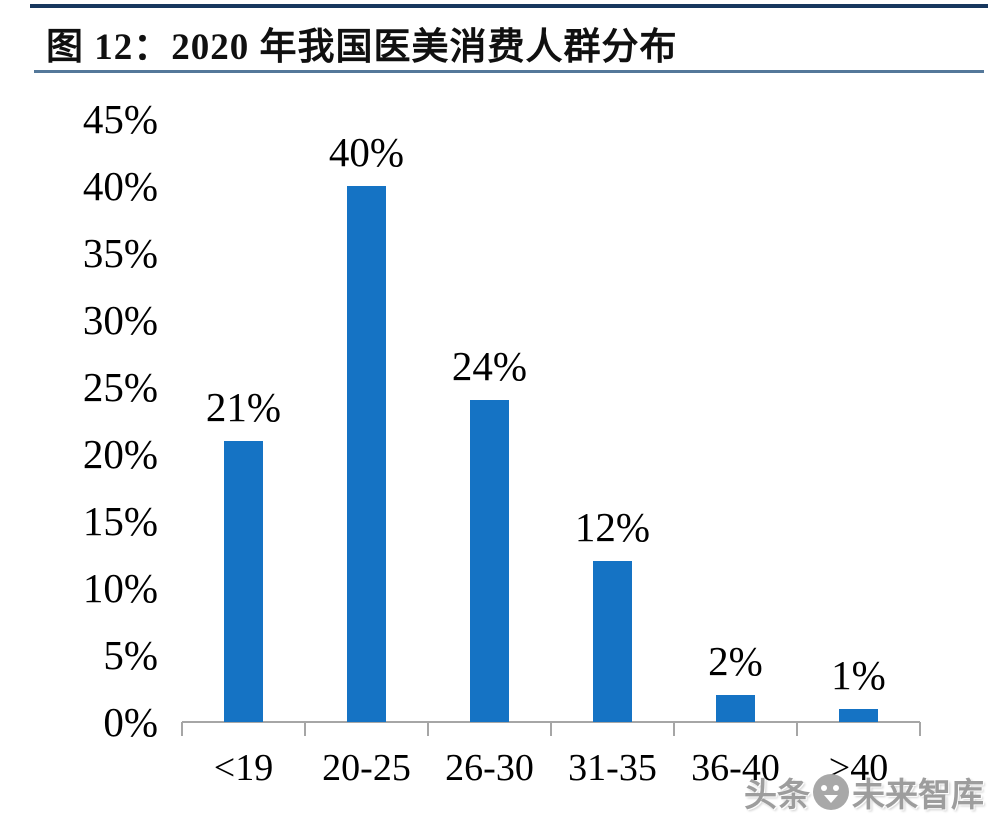 The width and height of the screenshot is (988, 822). I want to click on watermark-prefix: 头条, so click(777, 794).